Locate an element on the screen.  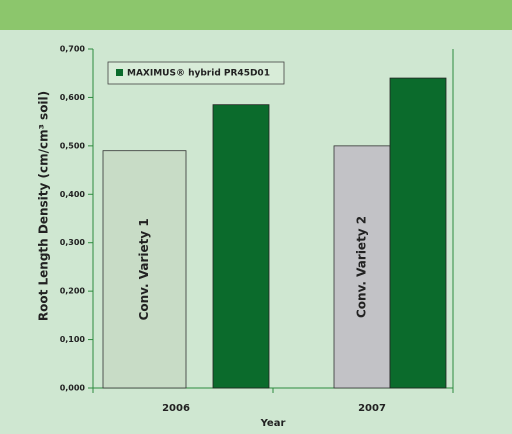
y-tick-label: 0,100 is located at coordinates (73, 339).